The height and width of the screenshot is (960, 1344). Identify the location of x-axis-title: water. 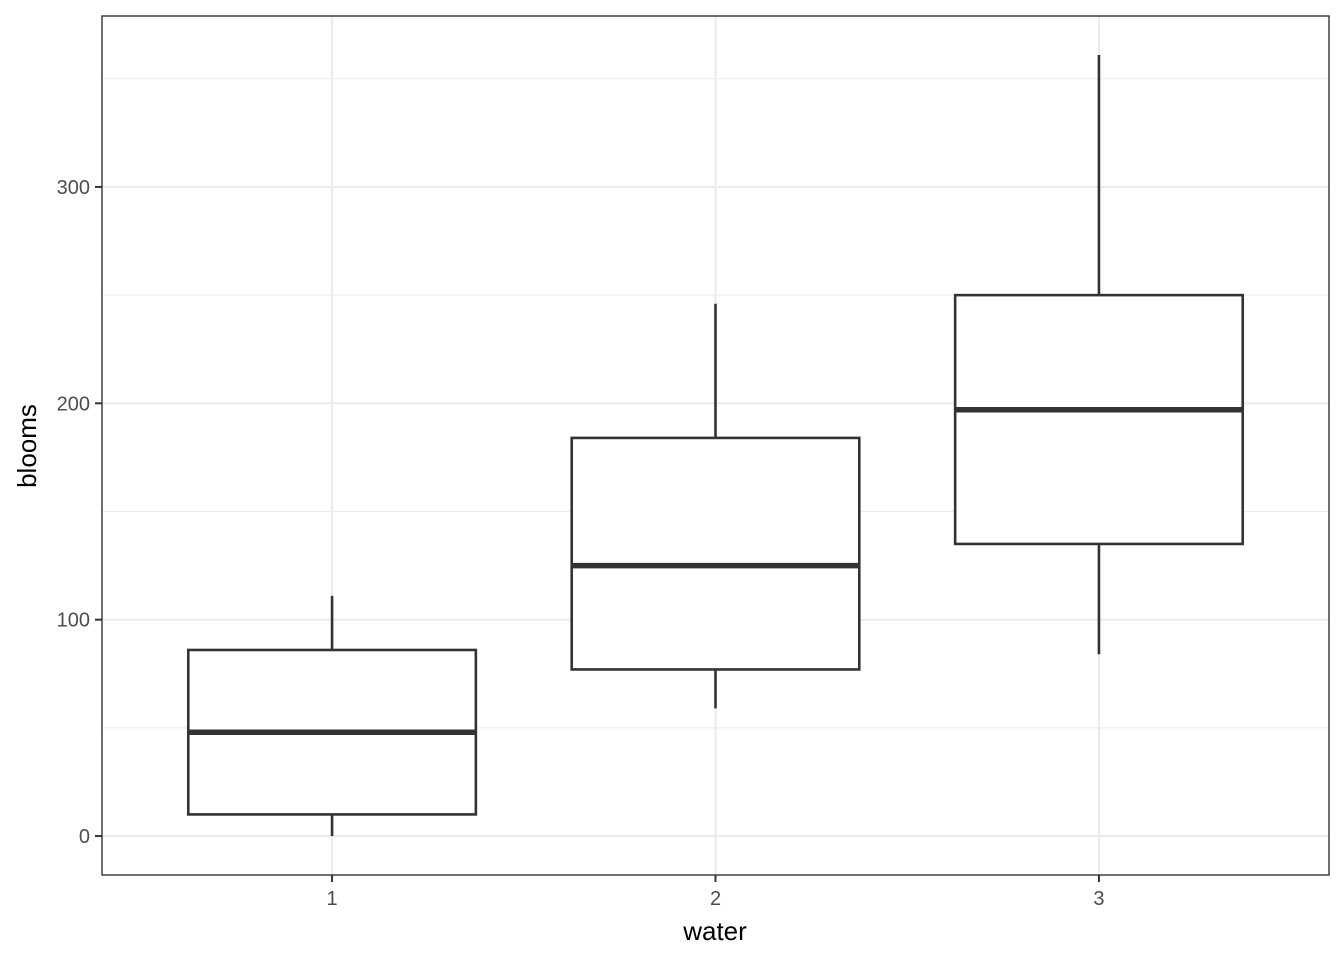
(714, 931).